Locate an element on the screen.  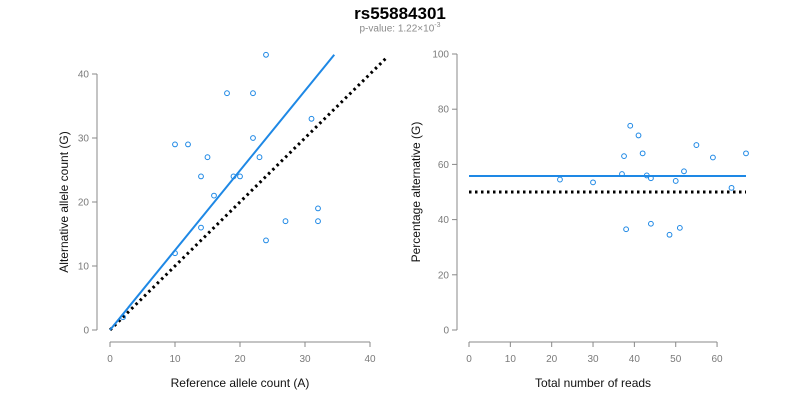
p1-y-tick-label: 30 is located at coordinates (84, 139).